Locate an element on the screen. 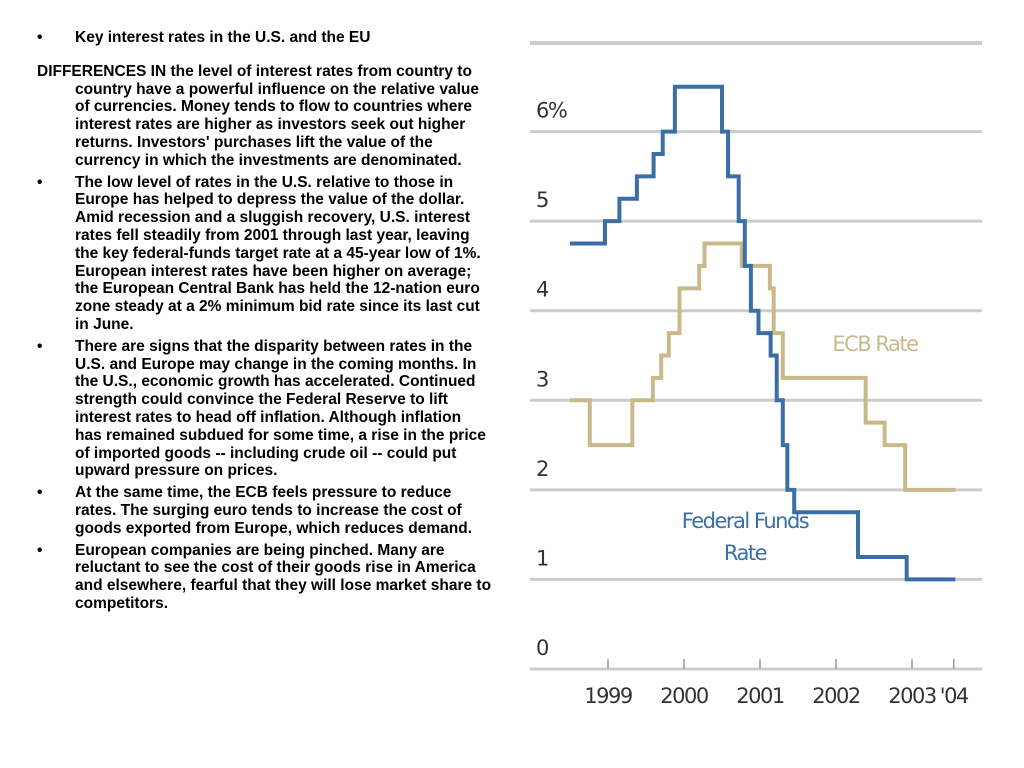 The image size is (1024, 768). x-tick-label: 2003 is located at coordinates (912, 696).